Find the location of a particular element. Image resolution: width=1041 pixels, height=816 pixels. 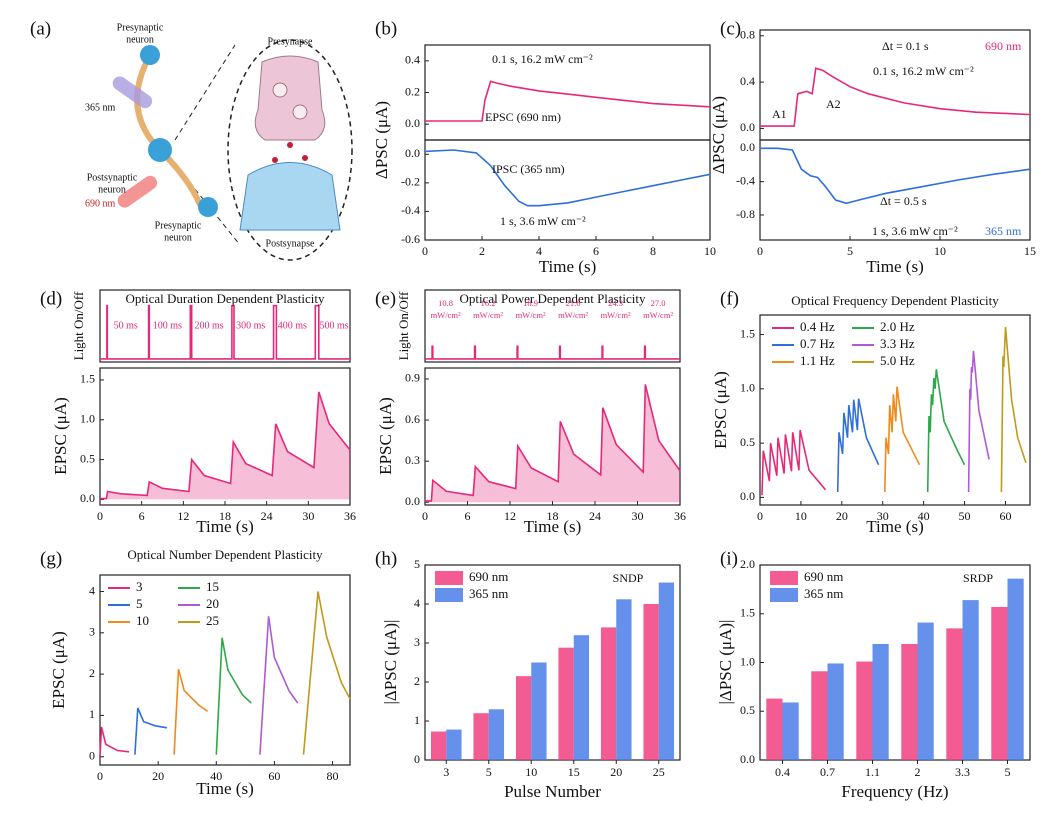

x-tick-label: 10 is located at coordinates (940, 251).